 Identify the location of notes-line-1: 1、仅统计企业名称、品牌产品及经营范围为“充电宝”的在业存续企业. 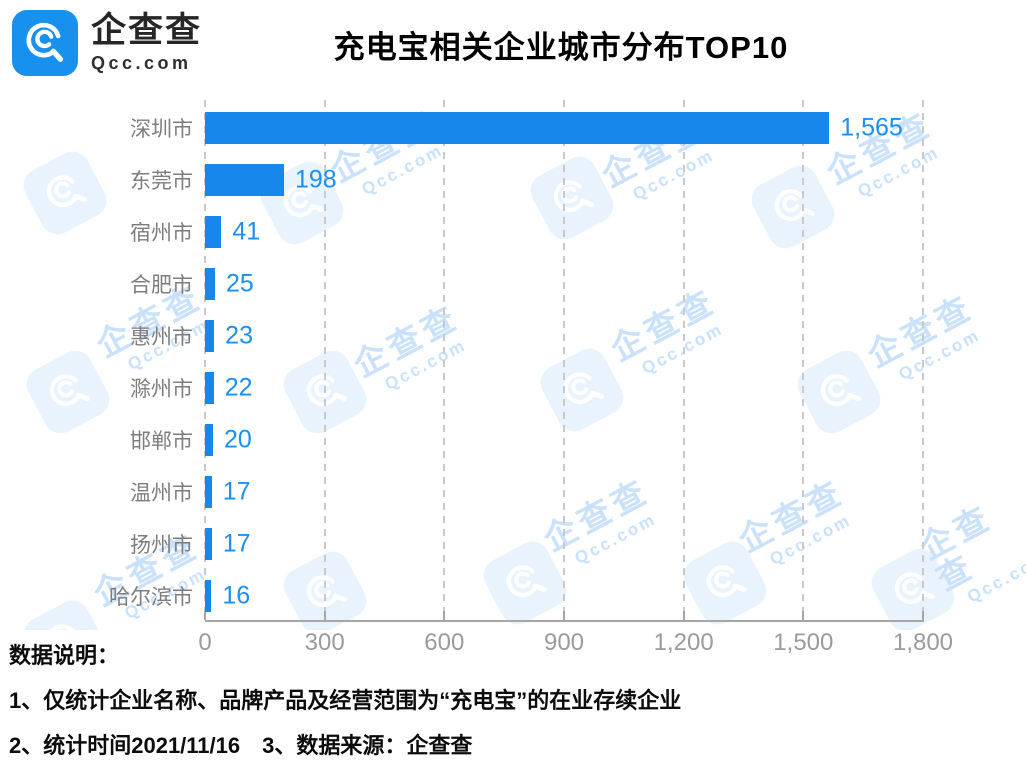
(345, 700).